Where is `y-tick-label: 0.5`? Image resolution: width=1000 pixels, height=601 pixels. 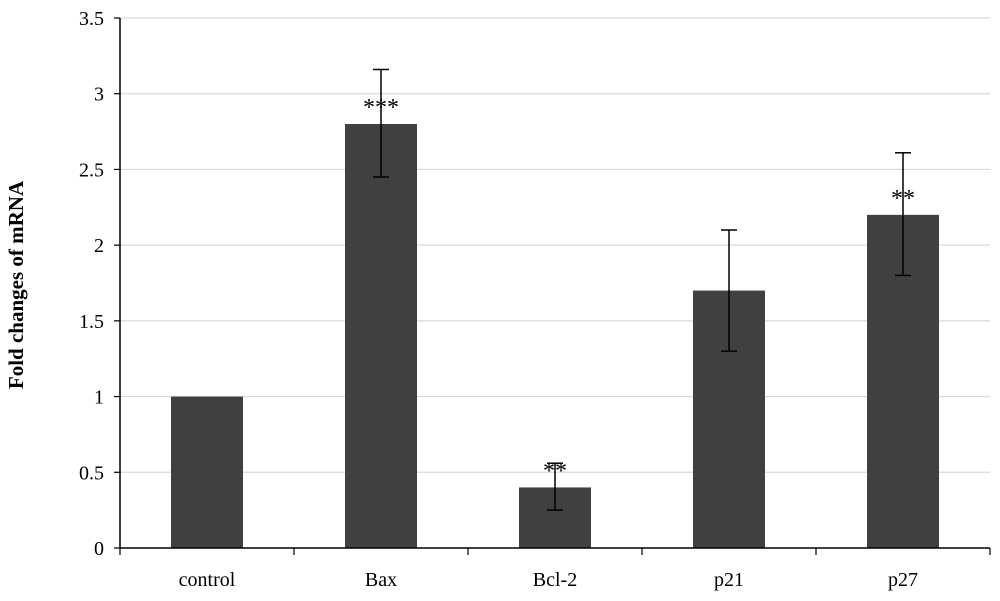
y-tick-label: 0.5 is located at coordinates (91, 473).